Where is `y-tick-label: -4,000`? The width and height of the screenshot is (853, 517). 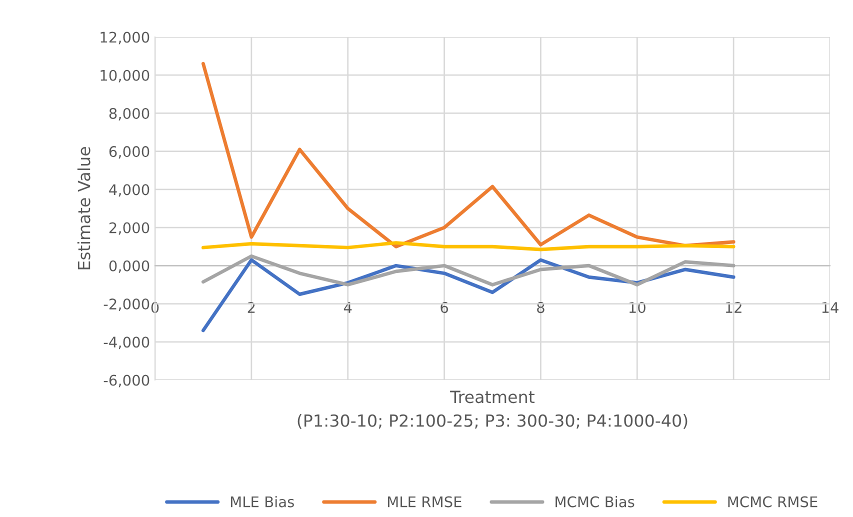
y-tick-label: -4,000 is located at coordinates (127, 343).